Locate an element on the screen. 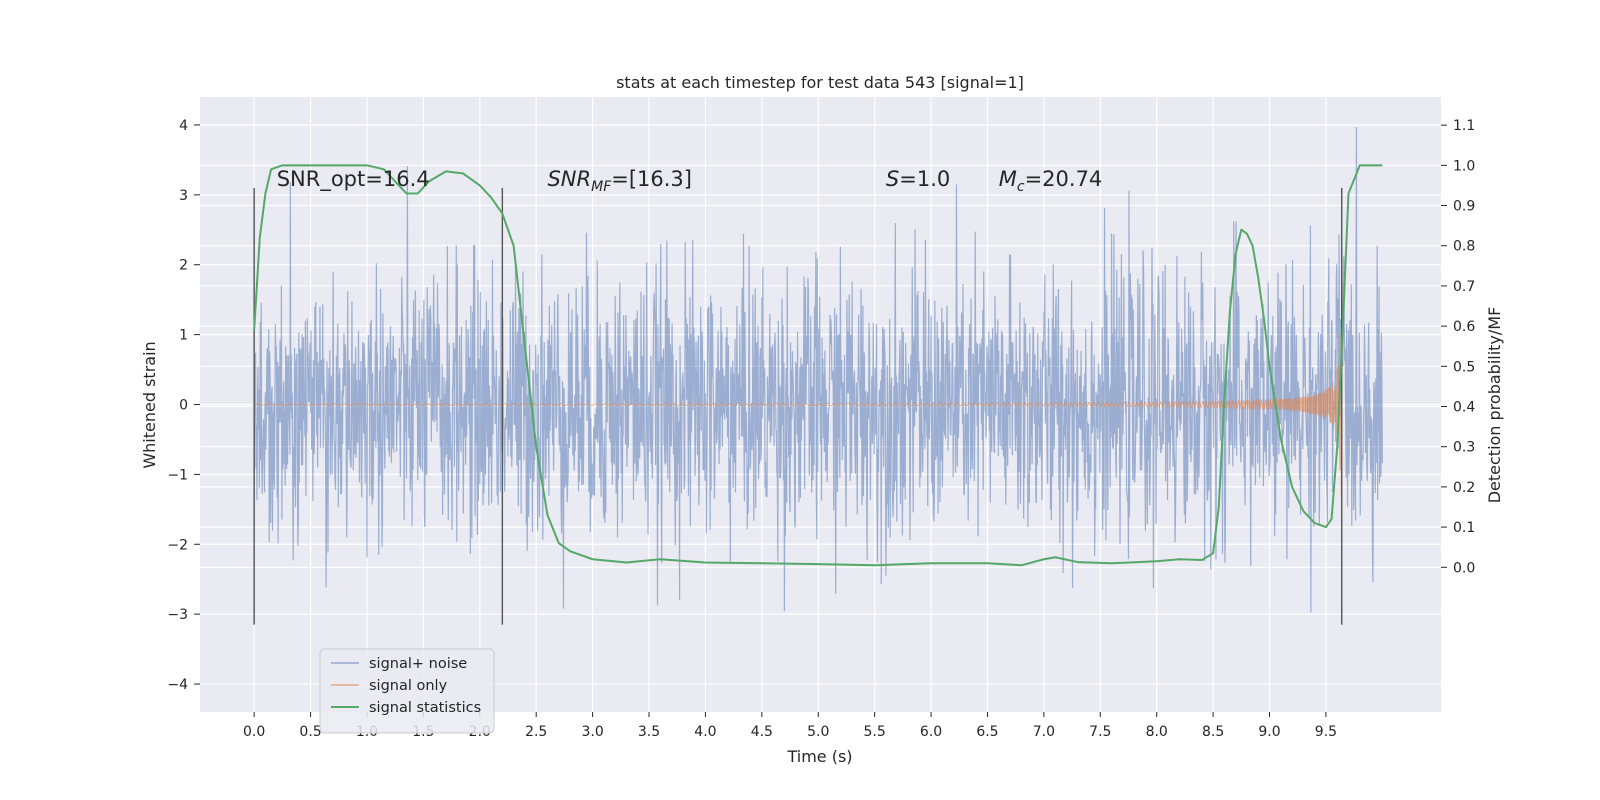 This screenshot has height=800, width=1600. annotation-0: SNR_opt=16.4 is located at coordinates (353, 179).